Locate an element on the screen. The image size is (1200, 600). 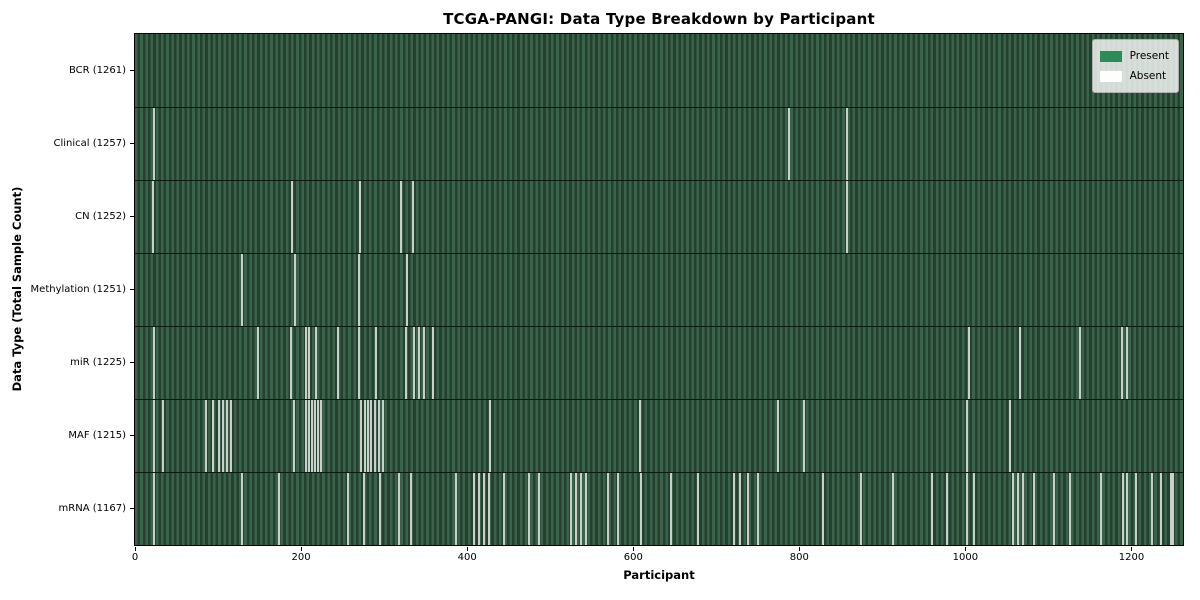
legend-entry-present: Present is located at coordinates (1134, 56).